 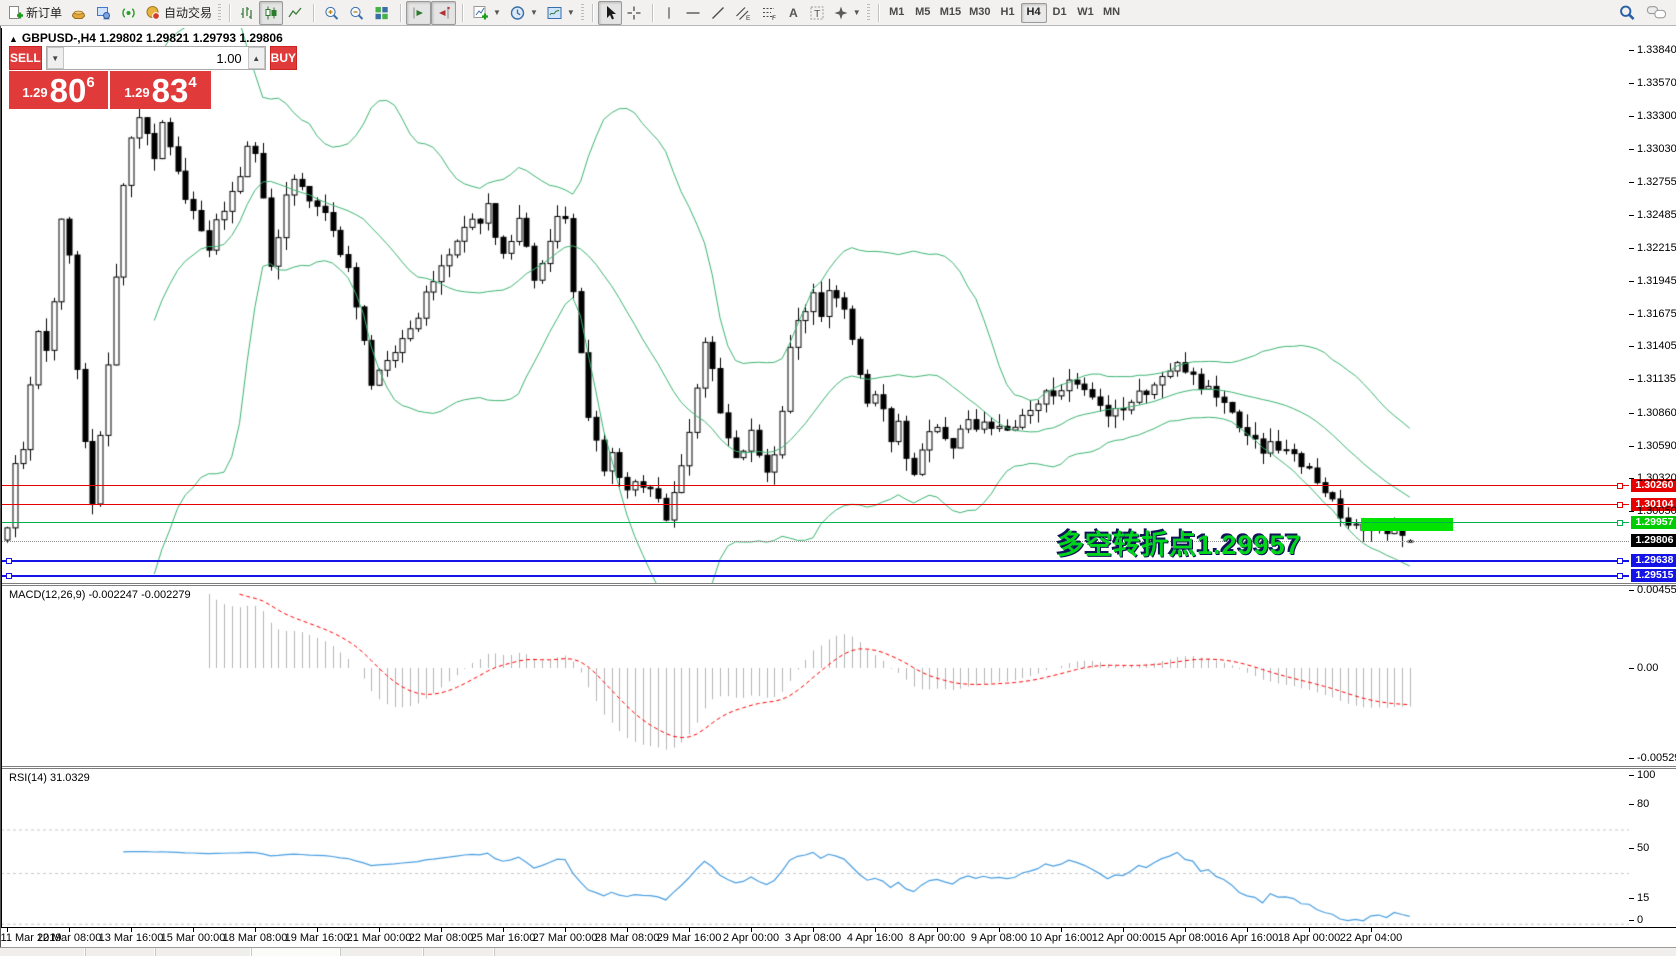 What do you see at coordinates (1656, 50) in the screenshot?
I see `price-tick-label: 1.33840` at bounding box center [1656, 50].